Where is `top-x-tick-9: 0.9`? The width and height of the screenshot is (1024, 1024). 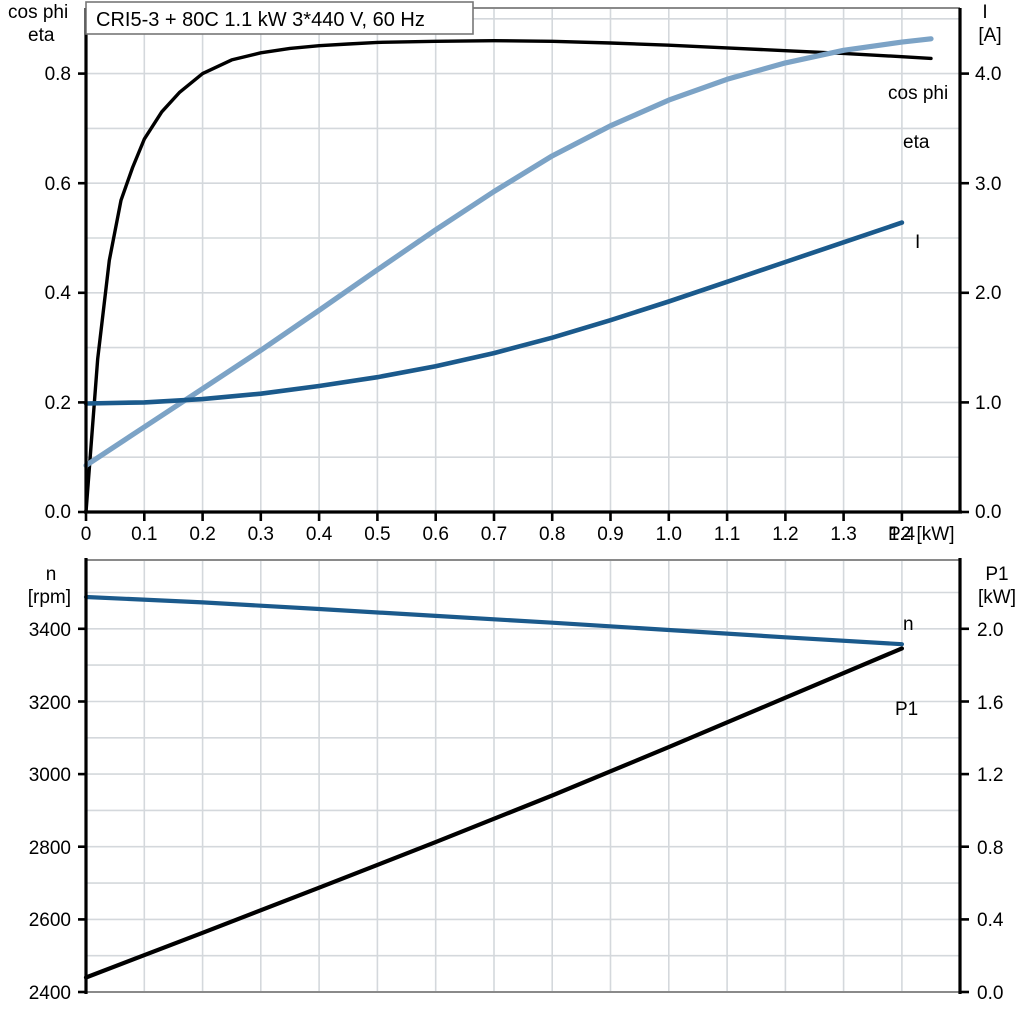 top-x-tick-9: 0.9 is located at coordinates (610, 534).